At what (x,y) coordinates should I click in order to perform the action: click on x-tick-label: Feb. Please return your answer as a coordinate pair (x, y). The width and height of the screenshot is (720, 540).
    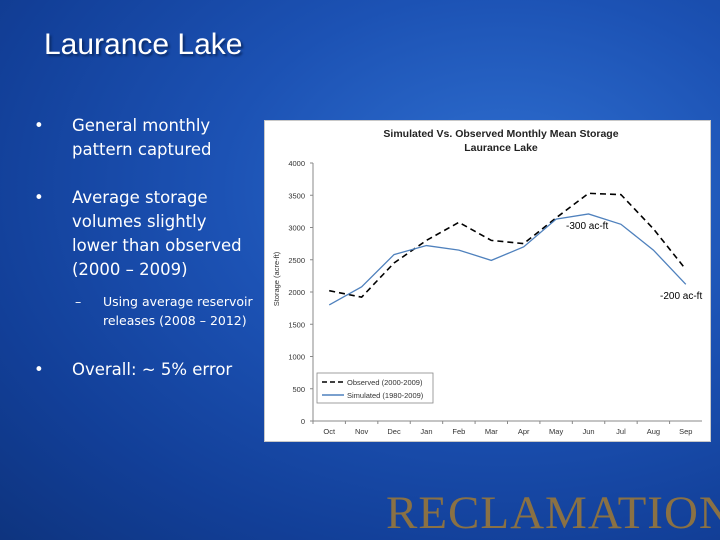
    Looking at the image, I should click on (458, 431).